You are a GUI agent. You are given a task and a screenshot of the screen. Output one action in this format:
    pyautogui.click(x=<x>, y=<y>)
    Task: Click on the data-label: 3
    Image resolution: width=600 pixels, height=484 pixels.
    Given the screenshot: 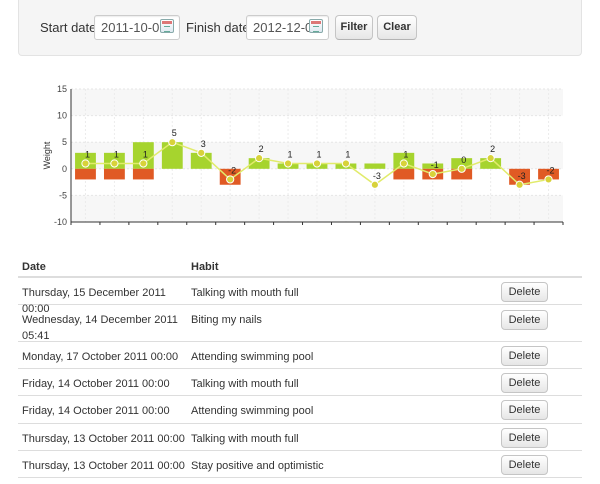 What is the action you would take?
    pyautogui.click(x=203, y=144)
    